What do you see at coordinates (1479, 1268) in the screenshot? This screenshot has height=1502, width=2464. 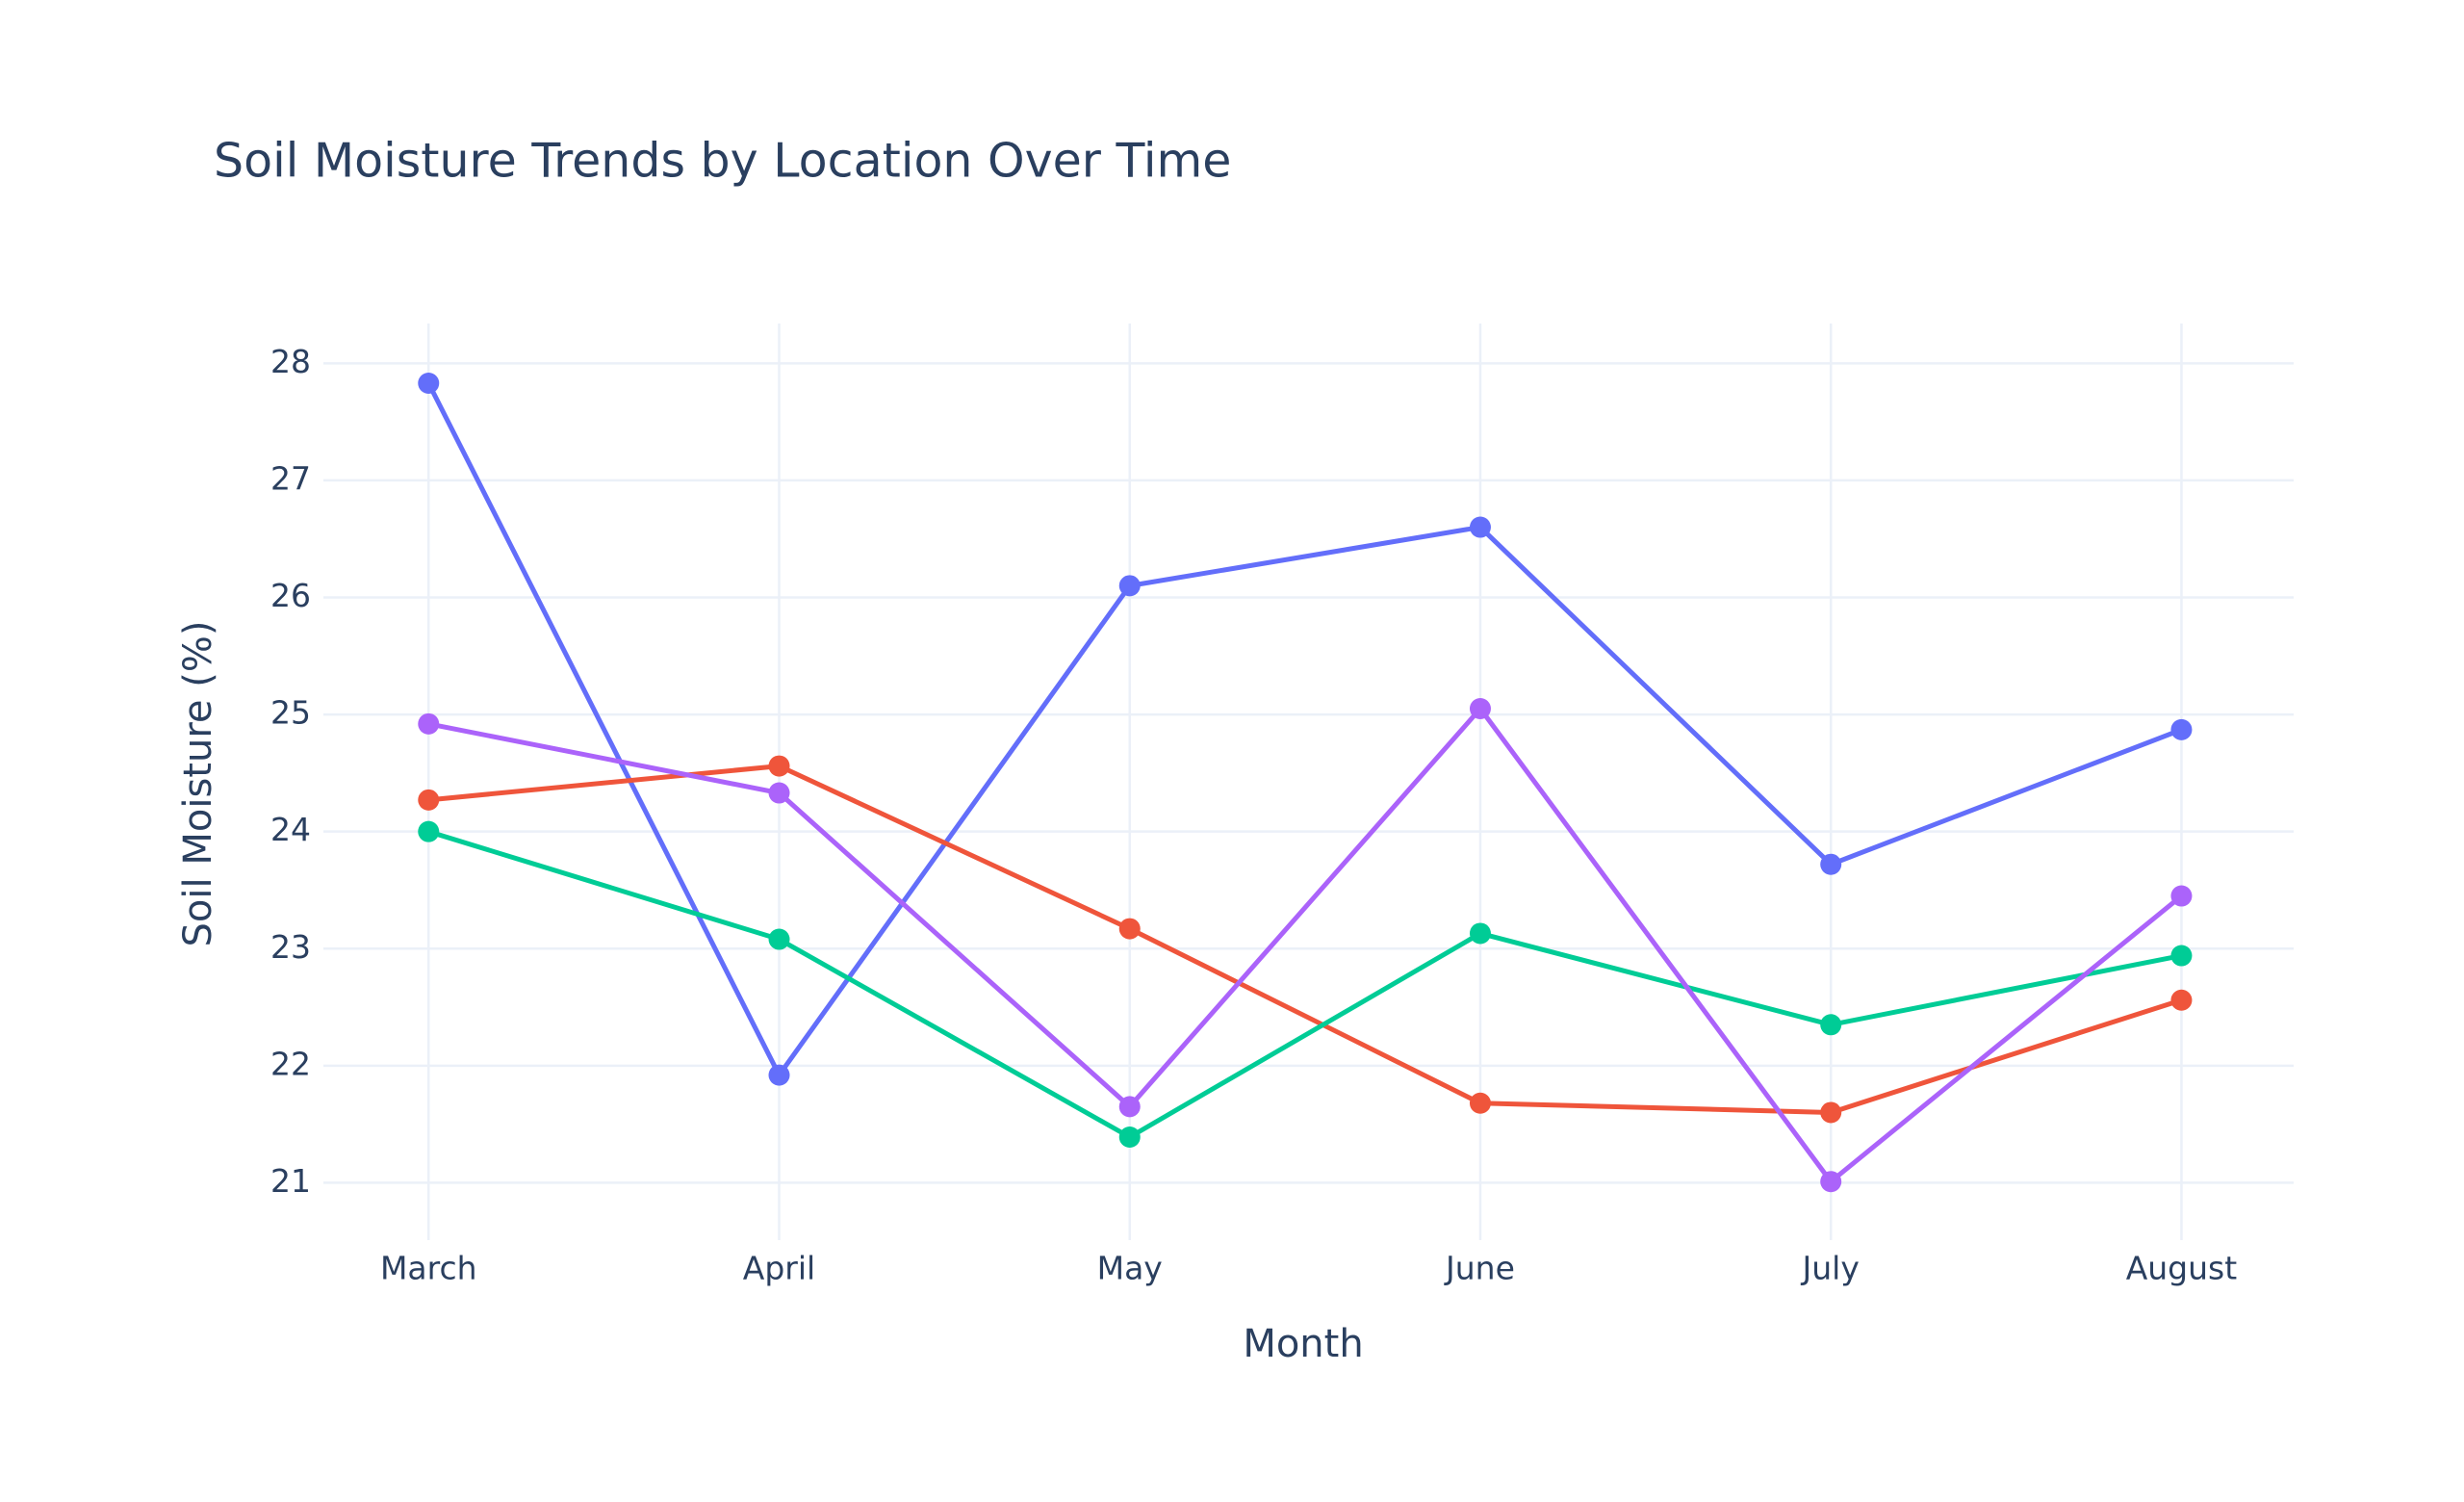 I see `x-tick-label: June` at bounding box center [1479, 1268].